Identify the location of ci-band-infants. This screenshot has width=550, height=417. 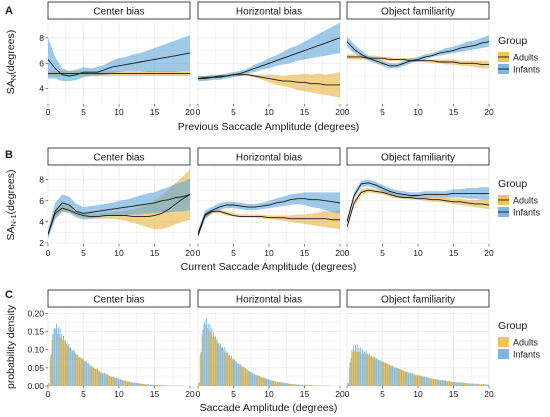
(418, 52).